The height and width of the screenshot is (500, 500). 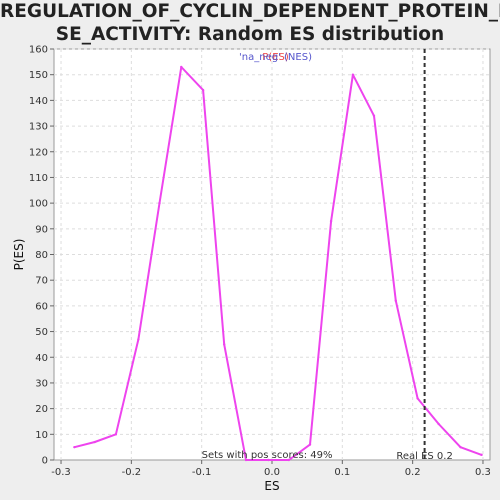 What do you see at coordinates (271, 486) in the screenshot?
I see `x-axis-label: ES` at bounding box center [271, 486].